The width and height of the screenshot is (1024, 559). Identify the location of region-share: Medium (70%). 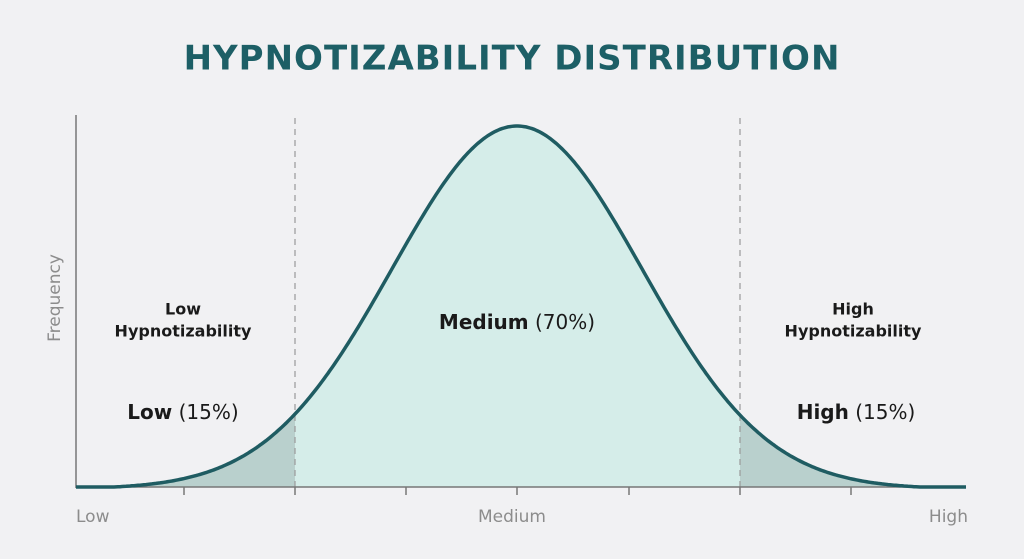
(517, 322).